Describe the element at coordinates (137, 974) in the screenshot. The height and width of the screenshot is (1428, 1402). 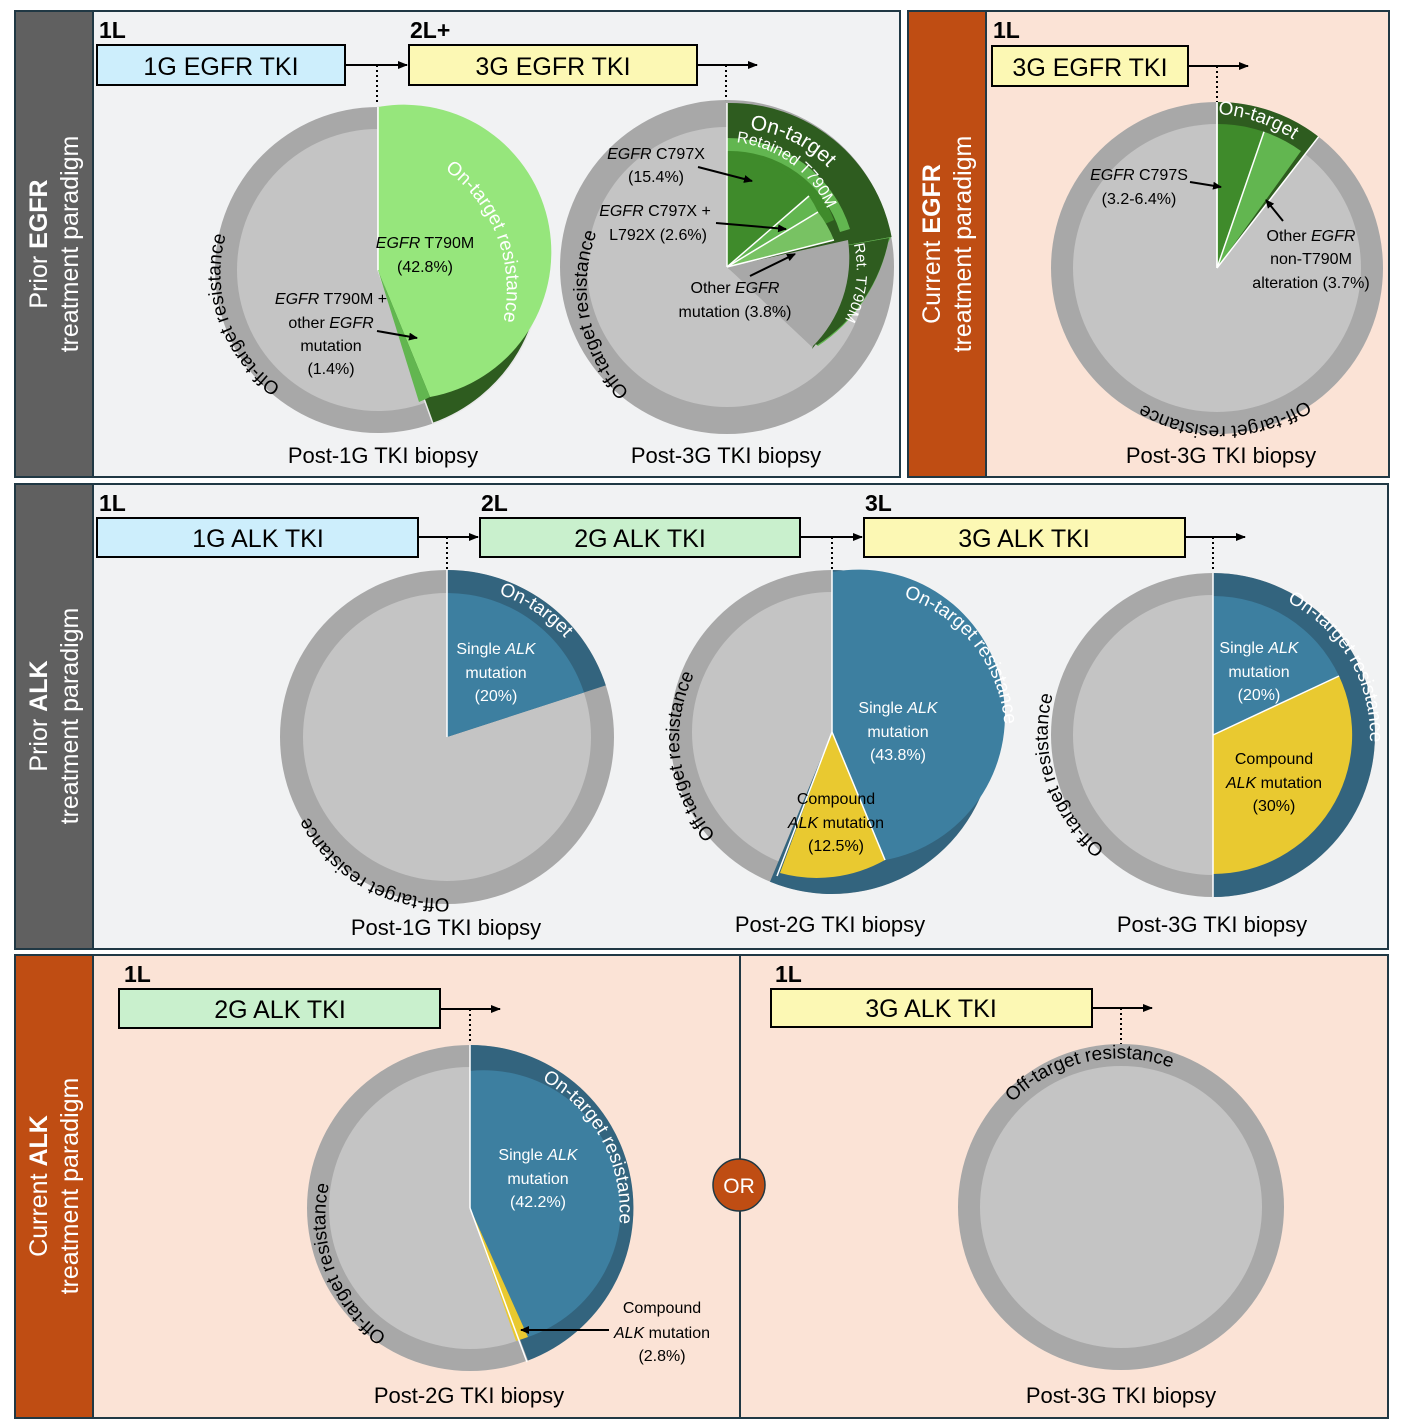
I see `current-alk-left-line-1l: 1L` at that location.